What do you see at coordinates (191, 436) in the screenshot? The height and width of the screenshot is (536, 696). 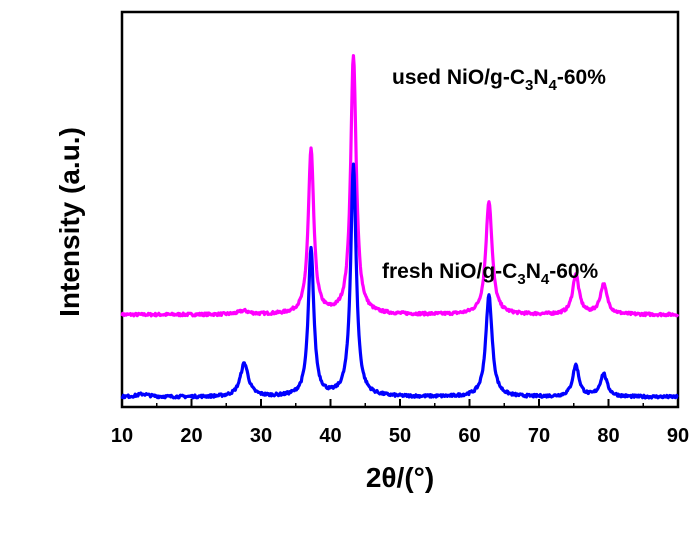 I see `x-tick-label-20: 20` at bounding box center [191, 436].